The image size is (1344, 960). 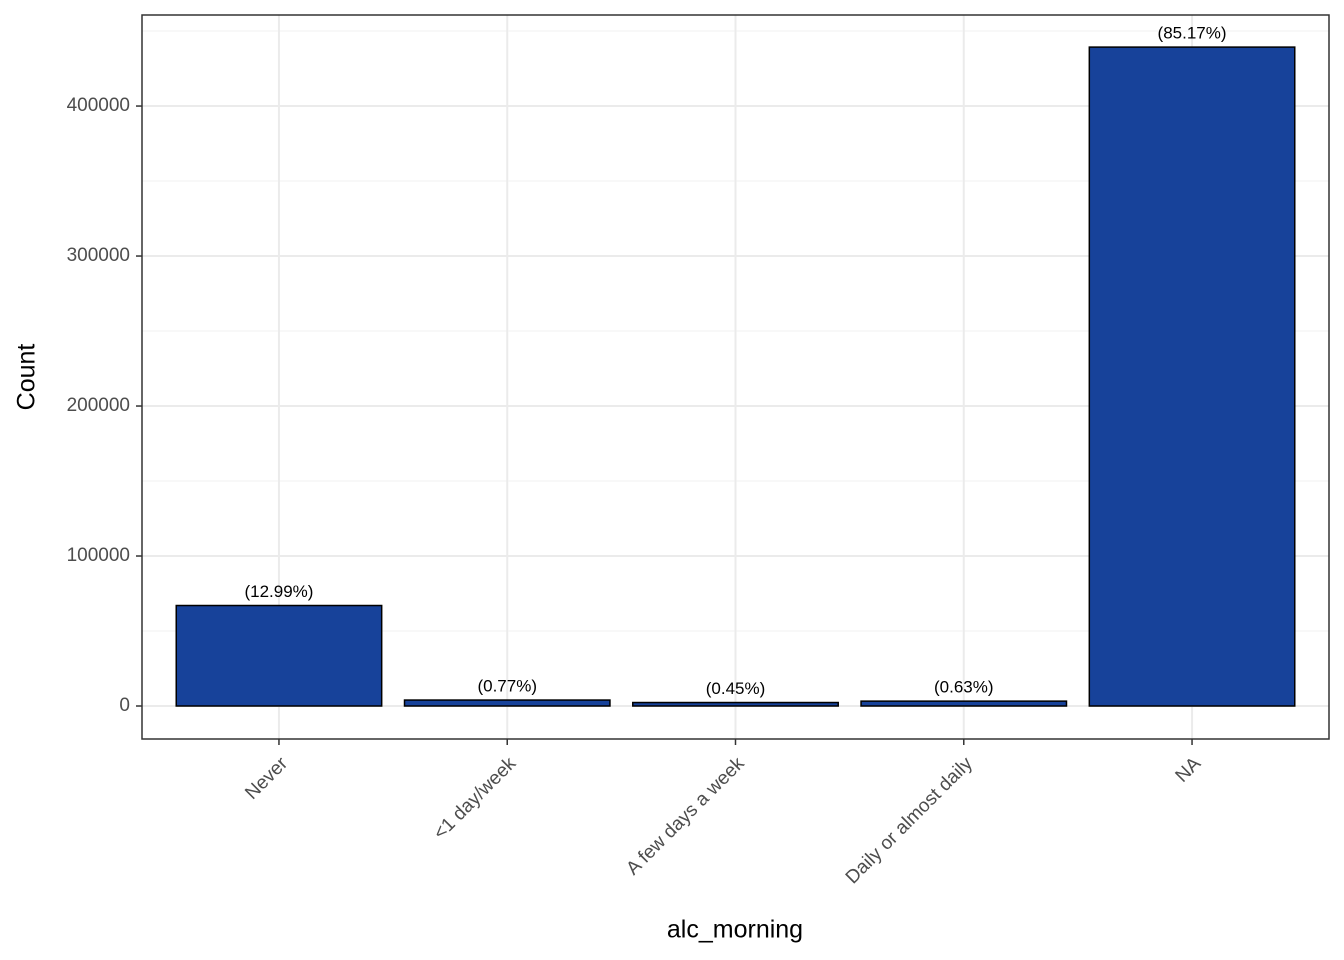 I want to click on x-tick-label: Daily or almost daily, so click(x=909, y=820).